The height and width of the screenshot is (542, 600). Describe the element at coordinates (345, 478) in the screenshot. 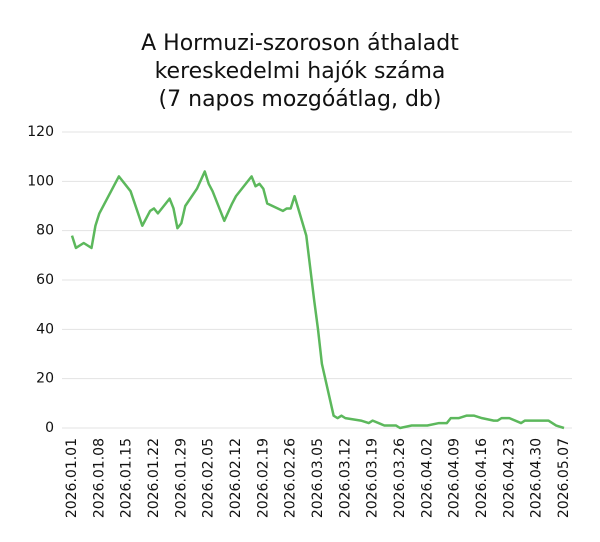

I see `x-tick-label: 2026.03.12` at that location.